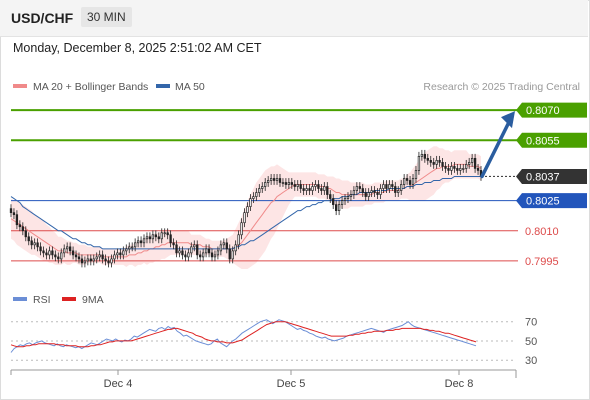 This screenshot has width=590, height=400. I want to click on level-tag-label: 0.8025, so click(543, 202).